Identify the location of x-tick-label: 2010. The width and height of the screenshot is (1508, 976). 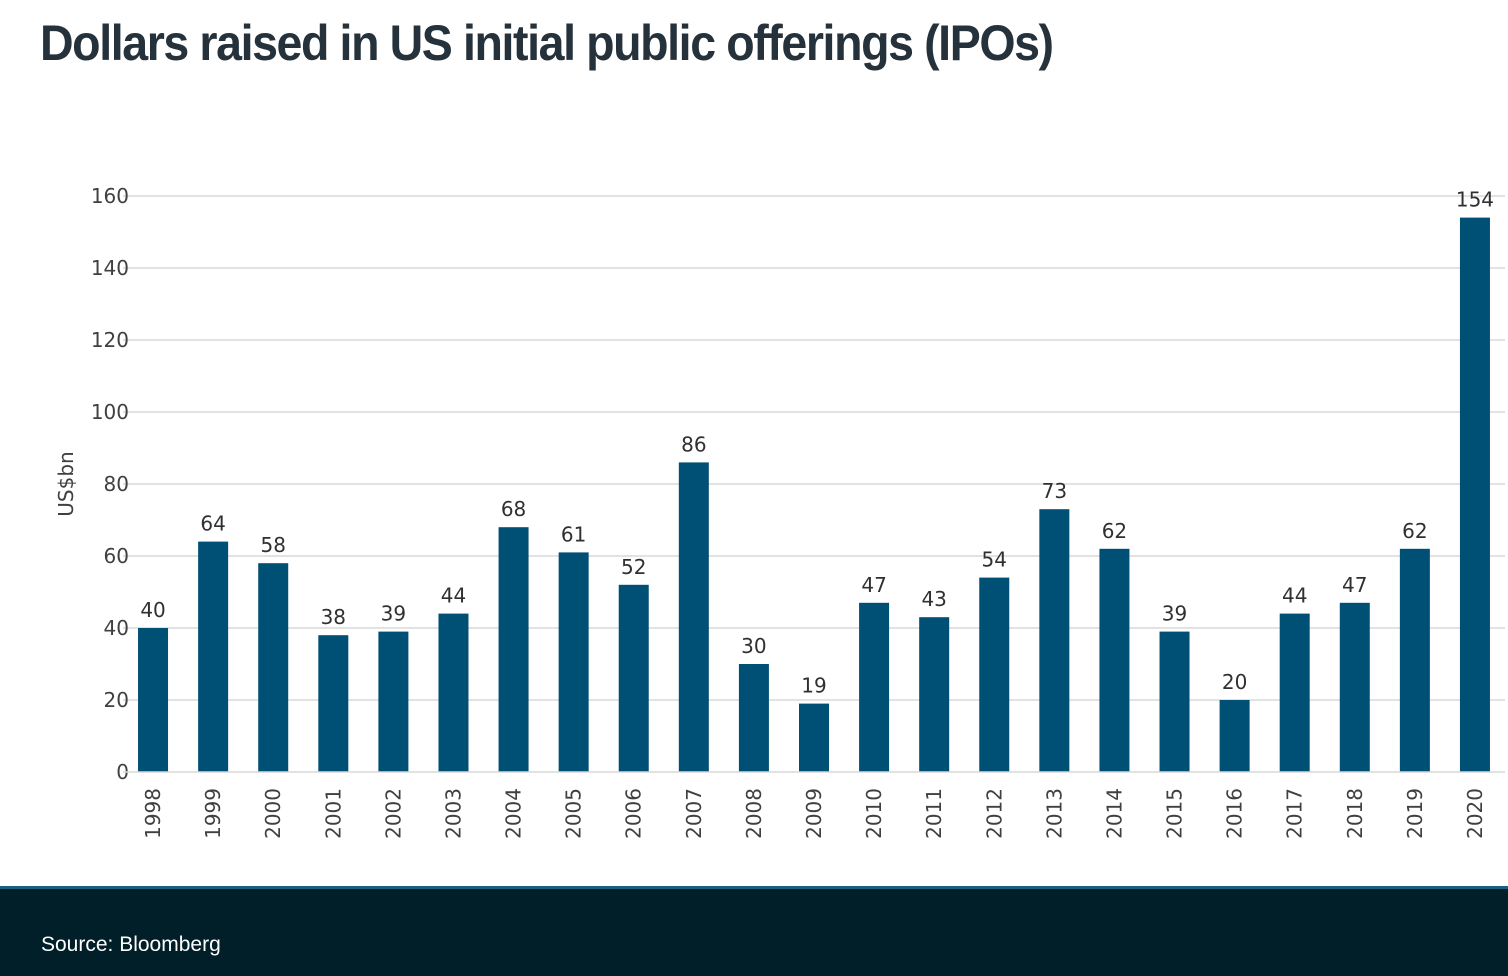
(874, 813).